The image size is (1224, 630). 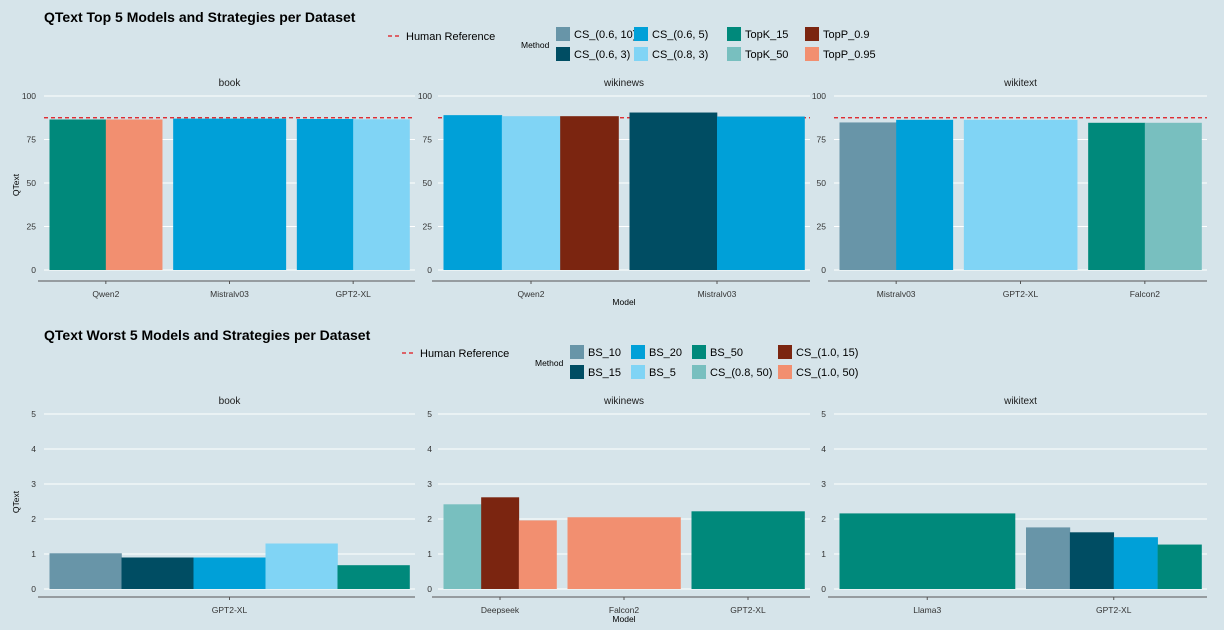 I want to click on panel-1-facet-wikitext-ytick-label: 75, so click(x=822, y=140).